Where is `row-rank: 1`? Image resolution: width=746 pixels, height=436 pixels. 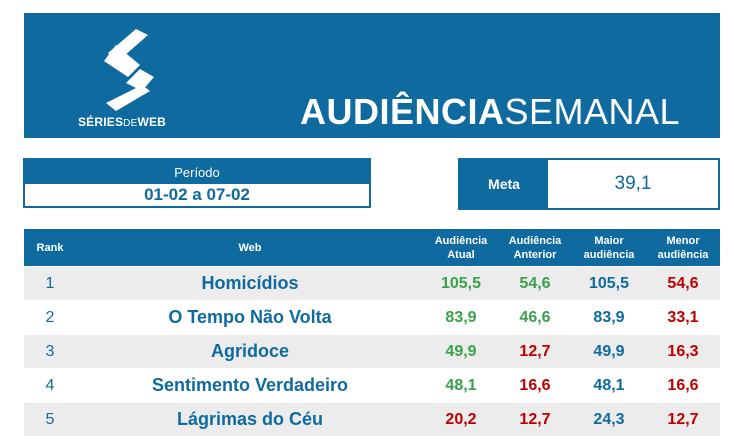
row-rank: 1 is located at coordinates (50, 283).